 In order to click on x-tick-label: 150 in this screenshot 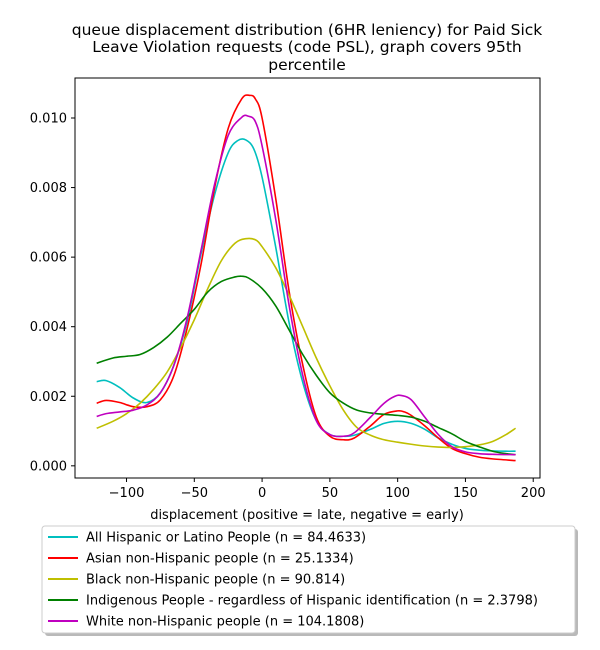, I will do `click(465, 493)`.